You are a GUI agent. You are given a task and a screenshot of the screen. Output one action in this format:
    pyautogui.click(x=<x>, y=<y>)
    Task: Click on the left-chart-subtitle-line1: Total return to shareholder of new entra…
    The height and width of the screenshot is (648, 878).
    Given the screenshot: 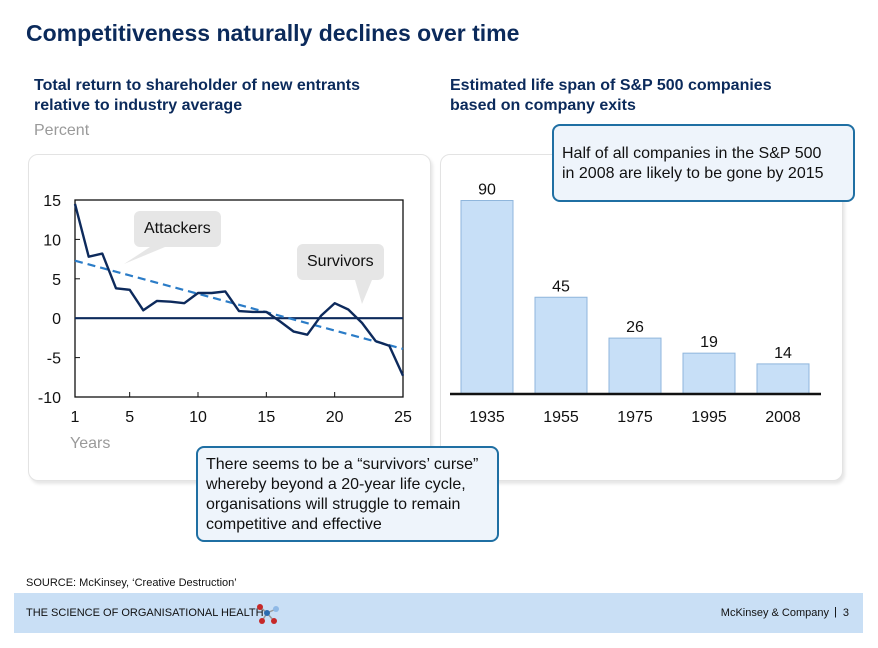 What is the action you would take?
    pyautogui.click(x=197, y=85)
    